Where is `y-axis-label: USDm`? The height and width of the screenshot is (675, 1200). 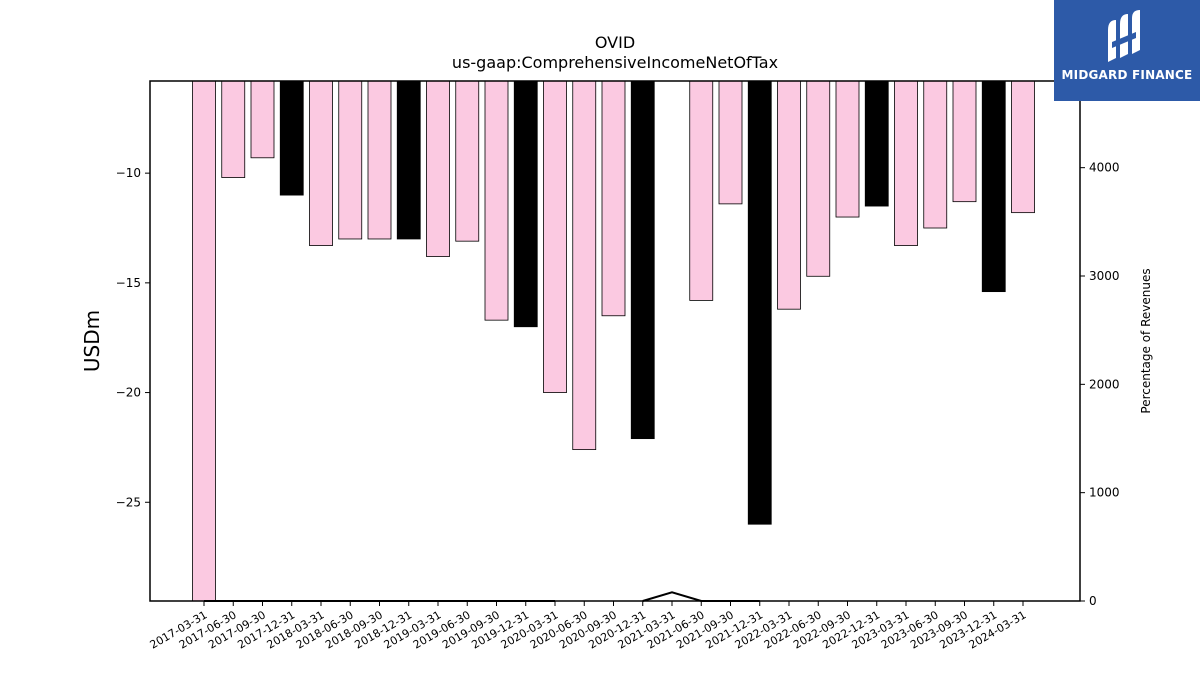
y-axis-label: USDm is located at coordinates (92, 341).